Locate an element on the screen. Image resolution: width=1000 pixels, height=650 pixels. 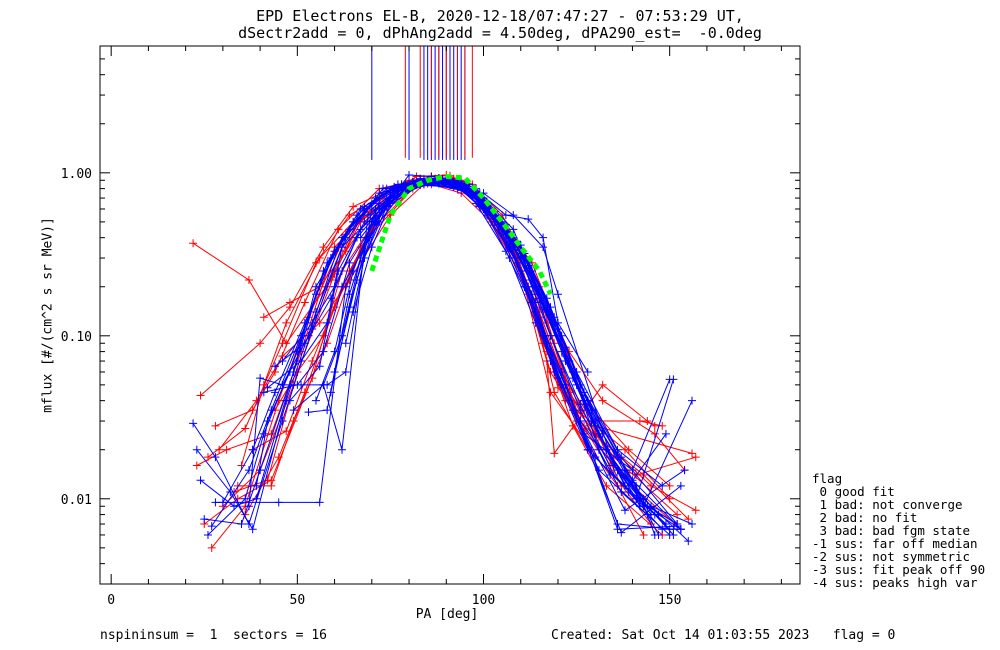
peak-markers is located at coordinates (422, 103).